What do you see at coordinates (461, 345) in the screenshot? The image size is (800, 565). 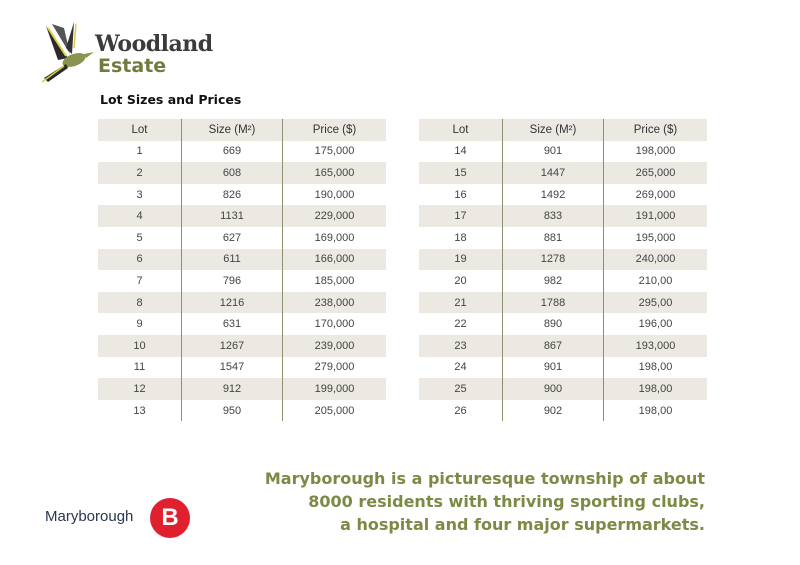 I see `cell-lot: 23` at bounding box center [461, 345].